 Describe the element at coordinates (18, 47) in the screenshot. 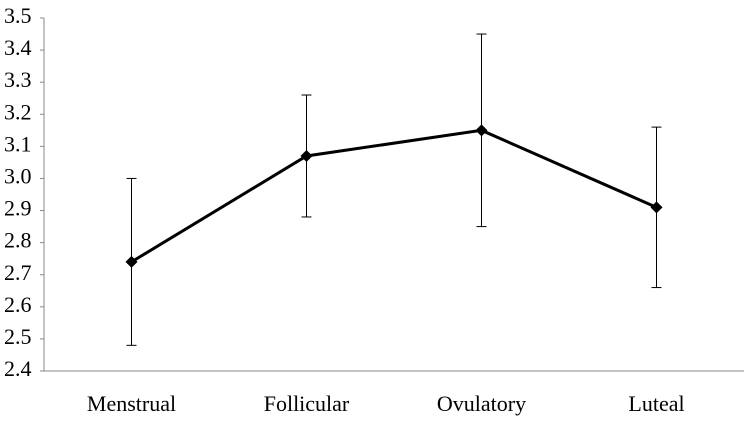

I see `y-tick-label: 3.4` at that location.